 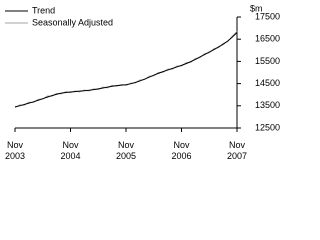 I want to click on y-tick-label: 14500, so click(x=267, y=83).